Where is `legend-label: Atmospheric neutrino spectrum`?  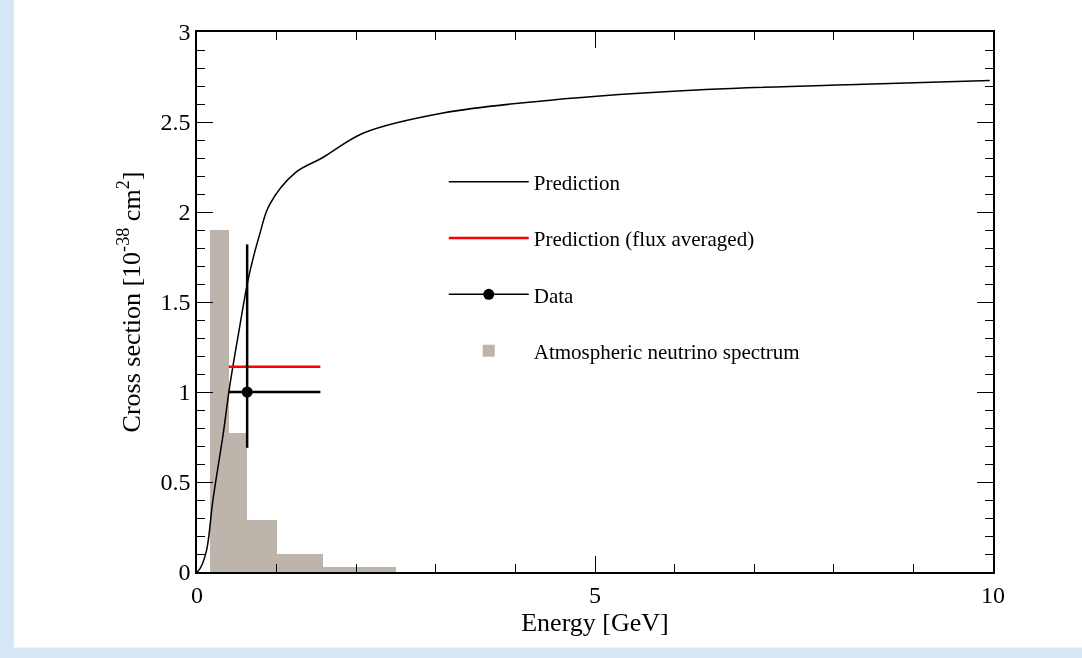
legend-label: Atmospheric neutrino spectrum is located at coordinates (666, 351).